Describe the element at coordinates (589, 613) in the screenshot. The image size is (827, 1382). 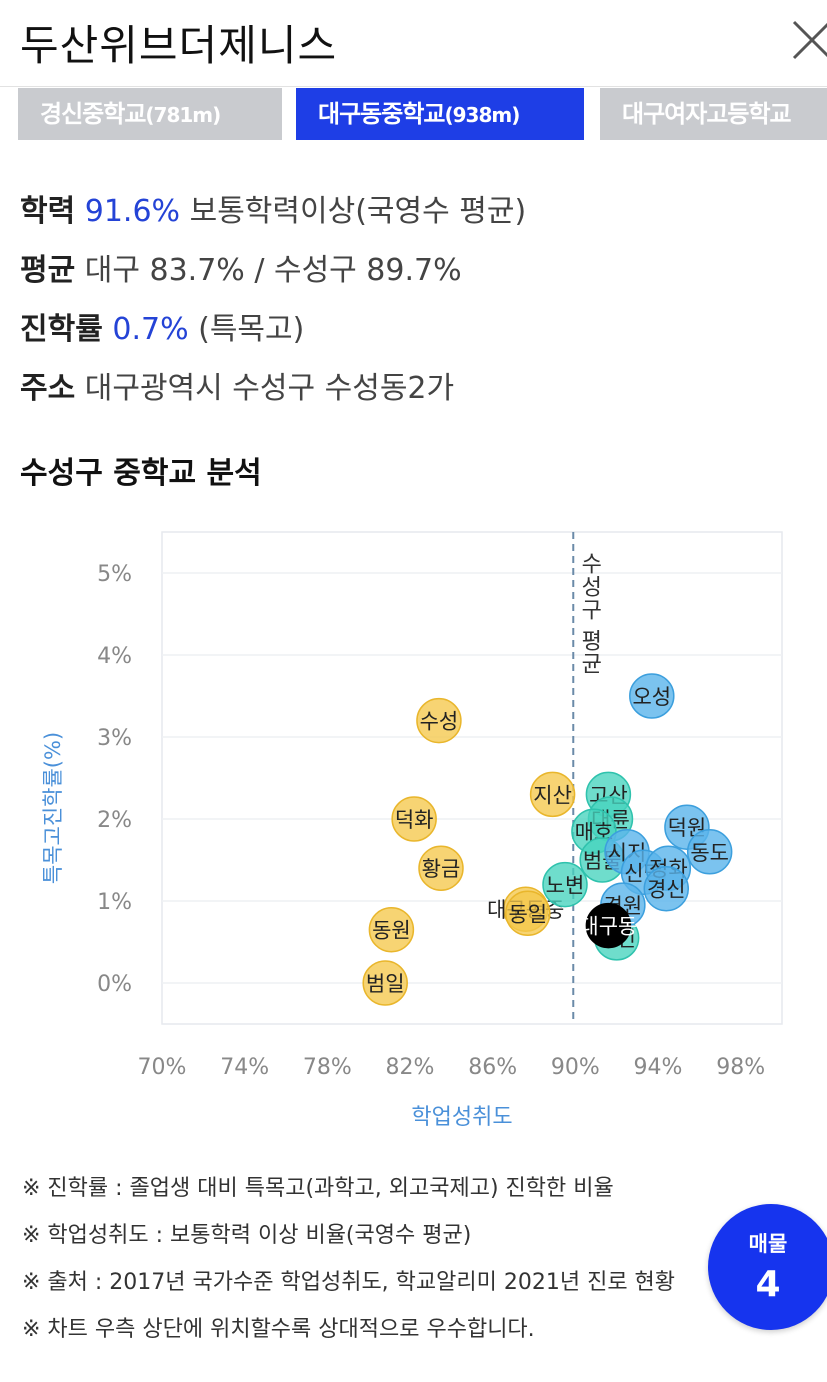
I see `reference-line-label: 수성구 평균` at that location.